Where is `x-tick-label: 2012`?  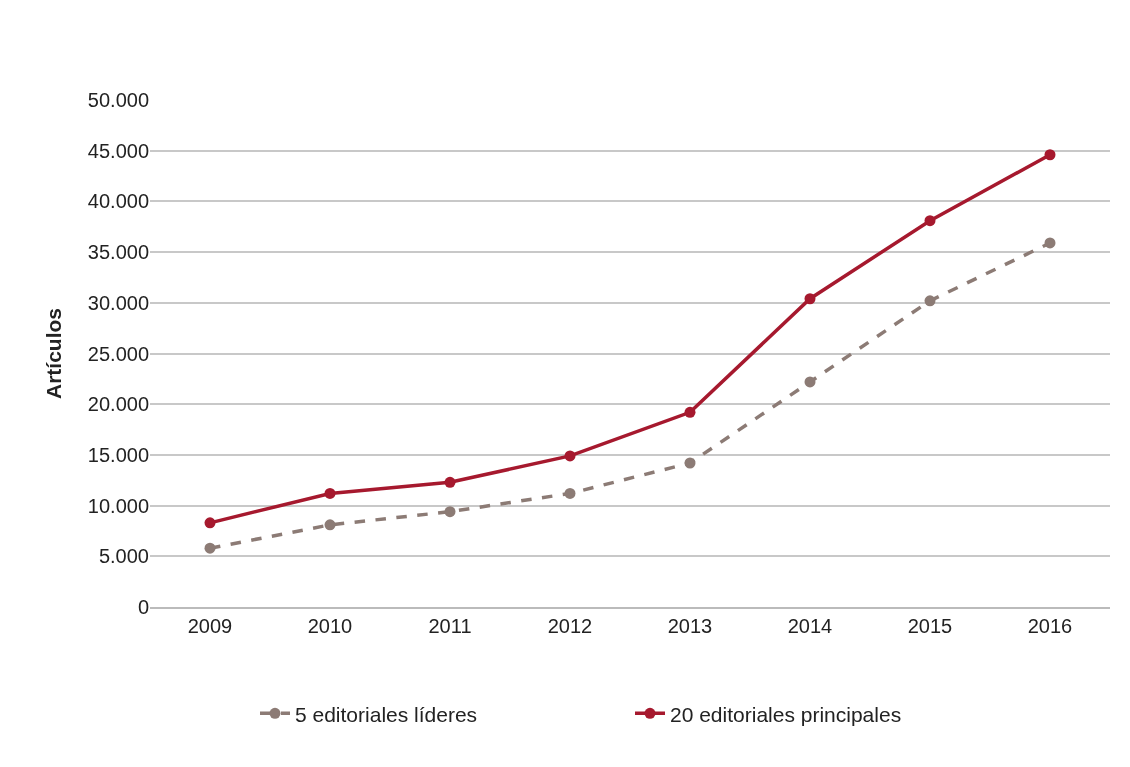 x-tick-label: 2012 is located at coordinates (570, 626).